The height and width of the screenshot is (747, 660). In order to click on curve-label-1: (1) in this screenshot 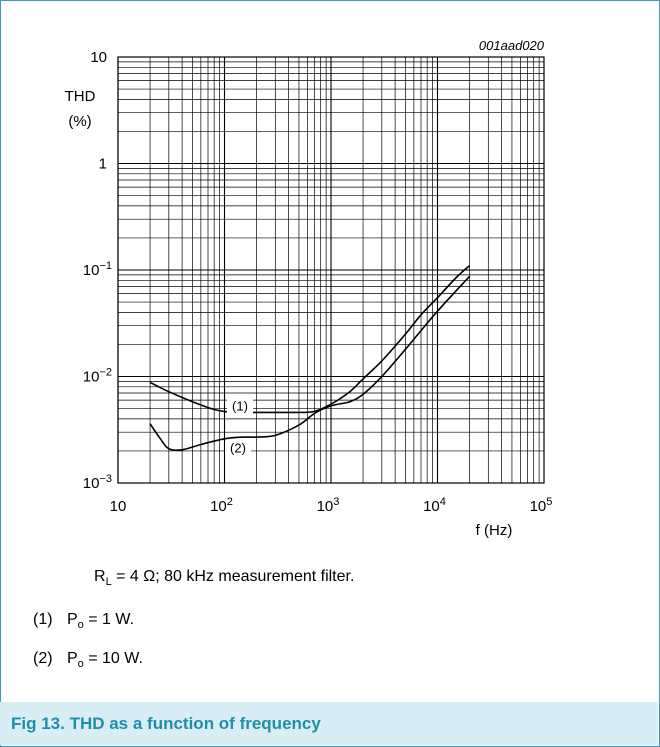, I will do `click(240, 406)`.